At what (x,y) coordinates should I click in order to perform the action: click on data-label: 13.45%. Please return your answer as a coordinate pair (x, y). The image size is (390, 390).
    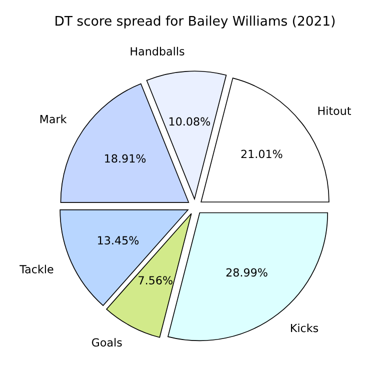
    Looking at the image, I should click on (118, 240).